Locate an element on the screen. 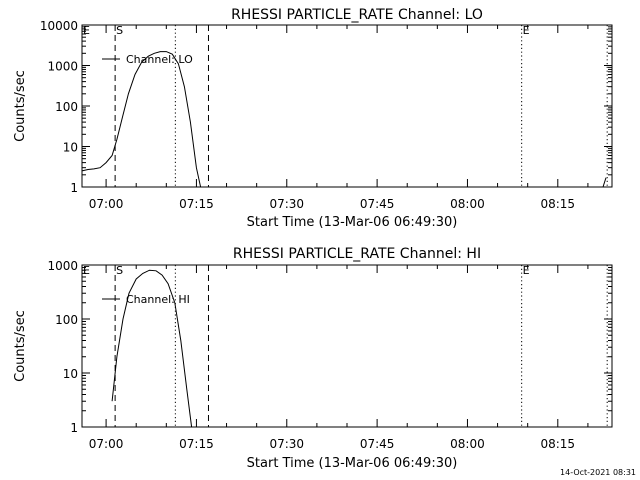 This screenshot has height=480, width=640. y-tick-label: 10000 is located at coordinates (59, 26).